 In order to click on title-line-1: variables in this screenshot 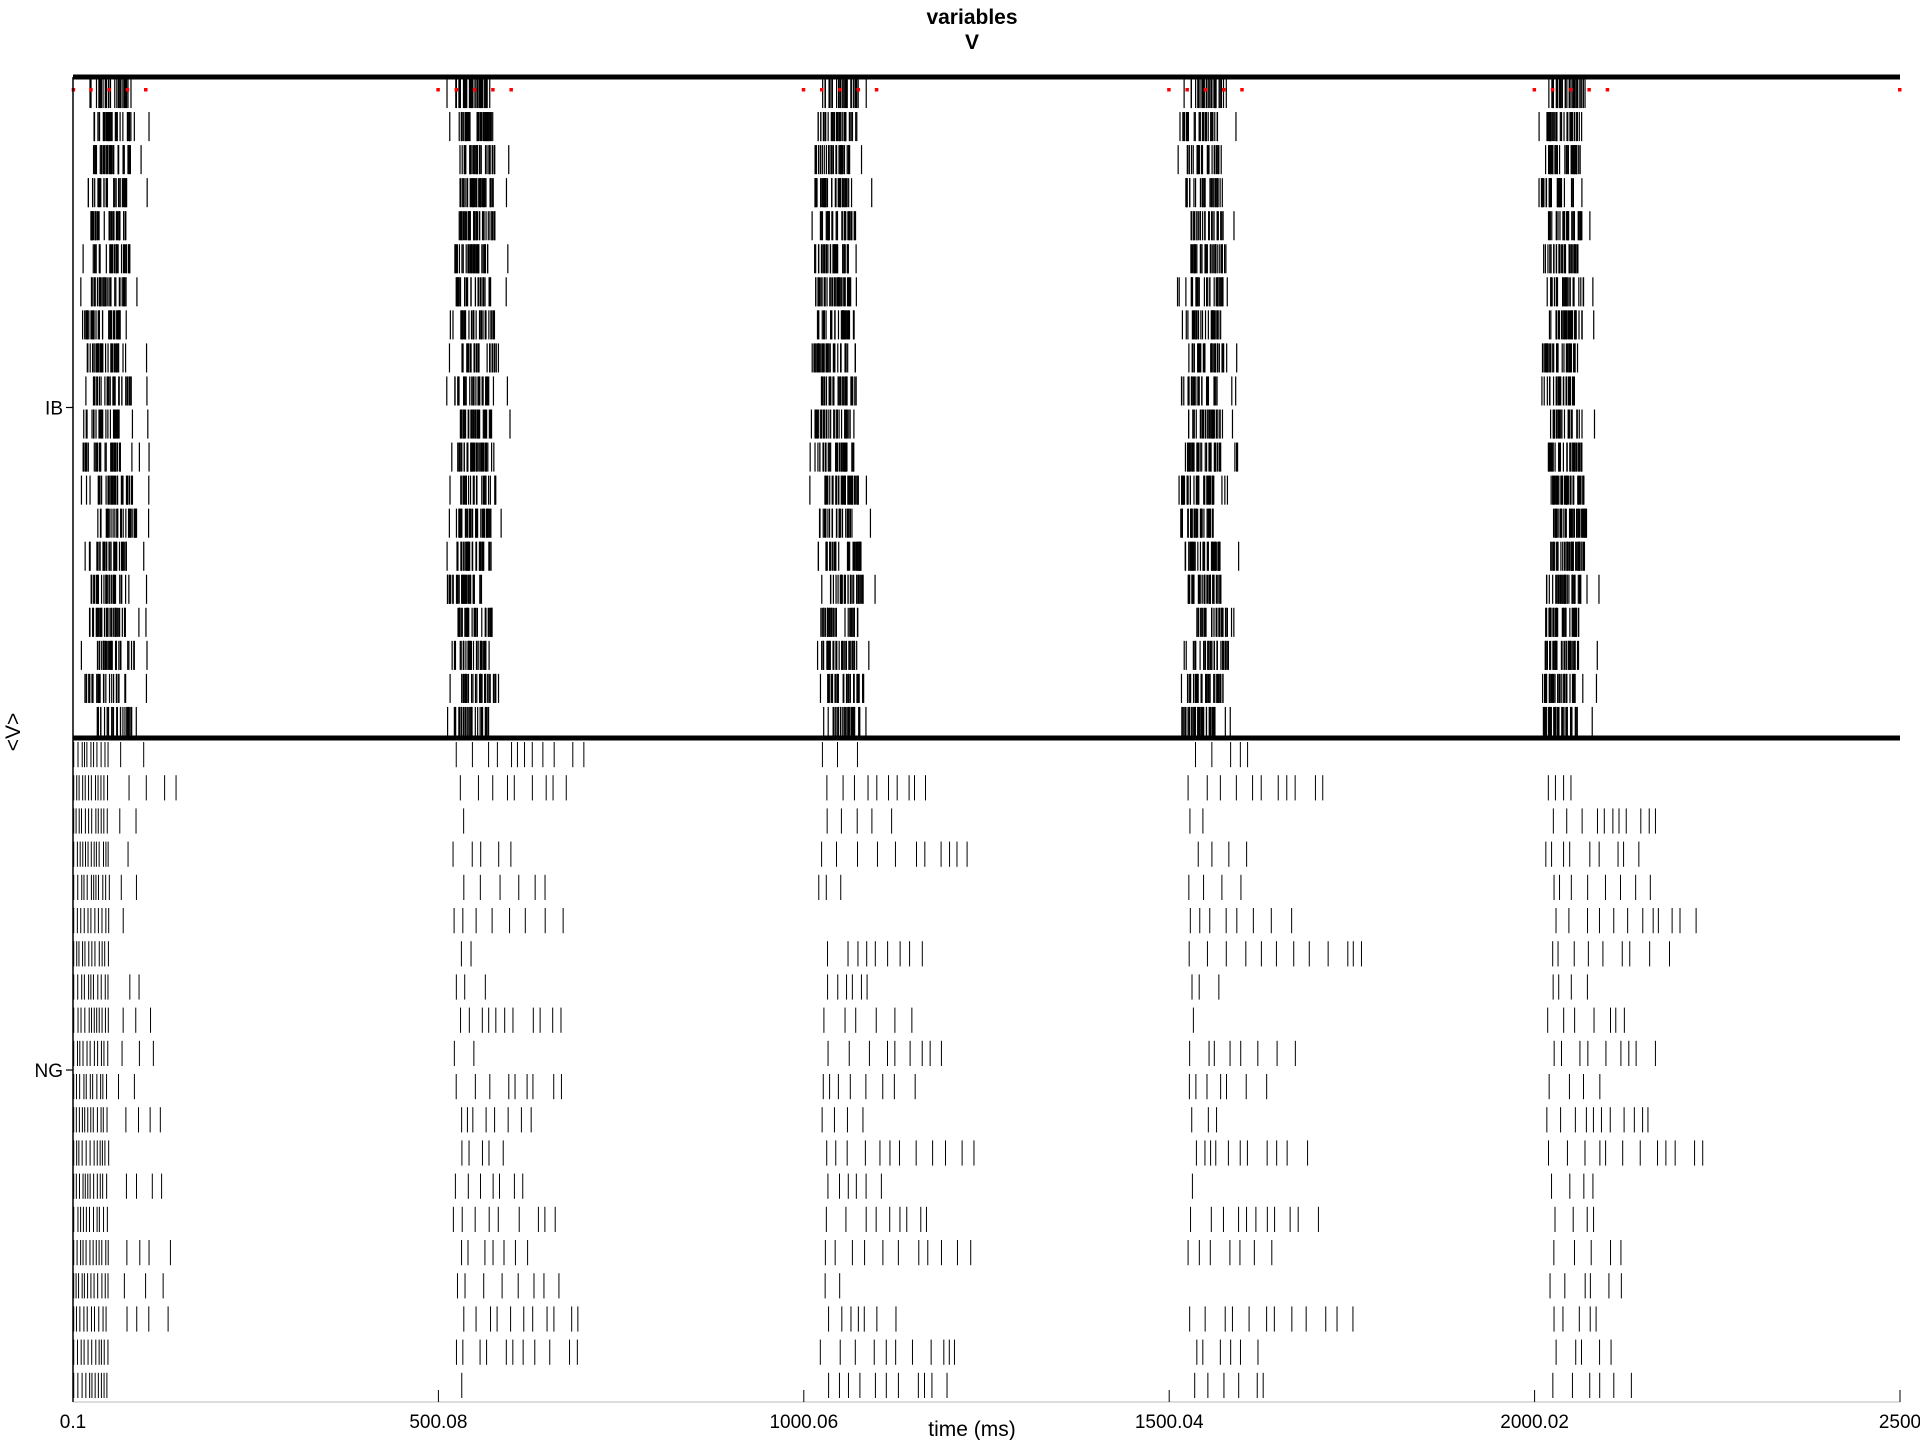, I will do `click(971, 17)`.